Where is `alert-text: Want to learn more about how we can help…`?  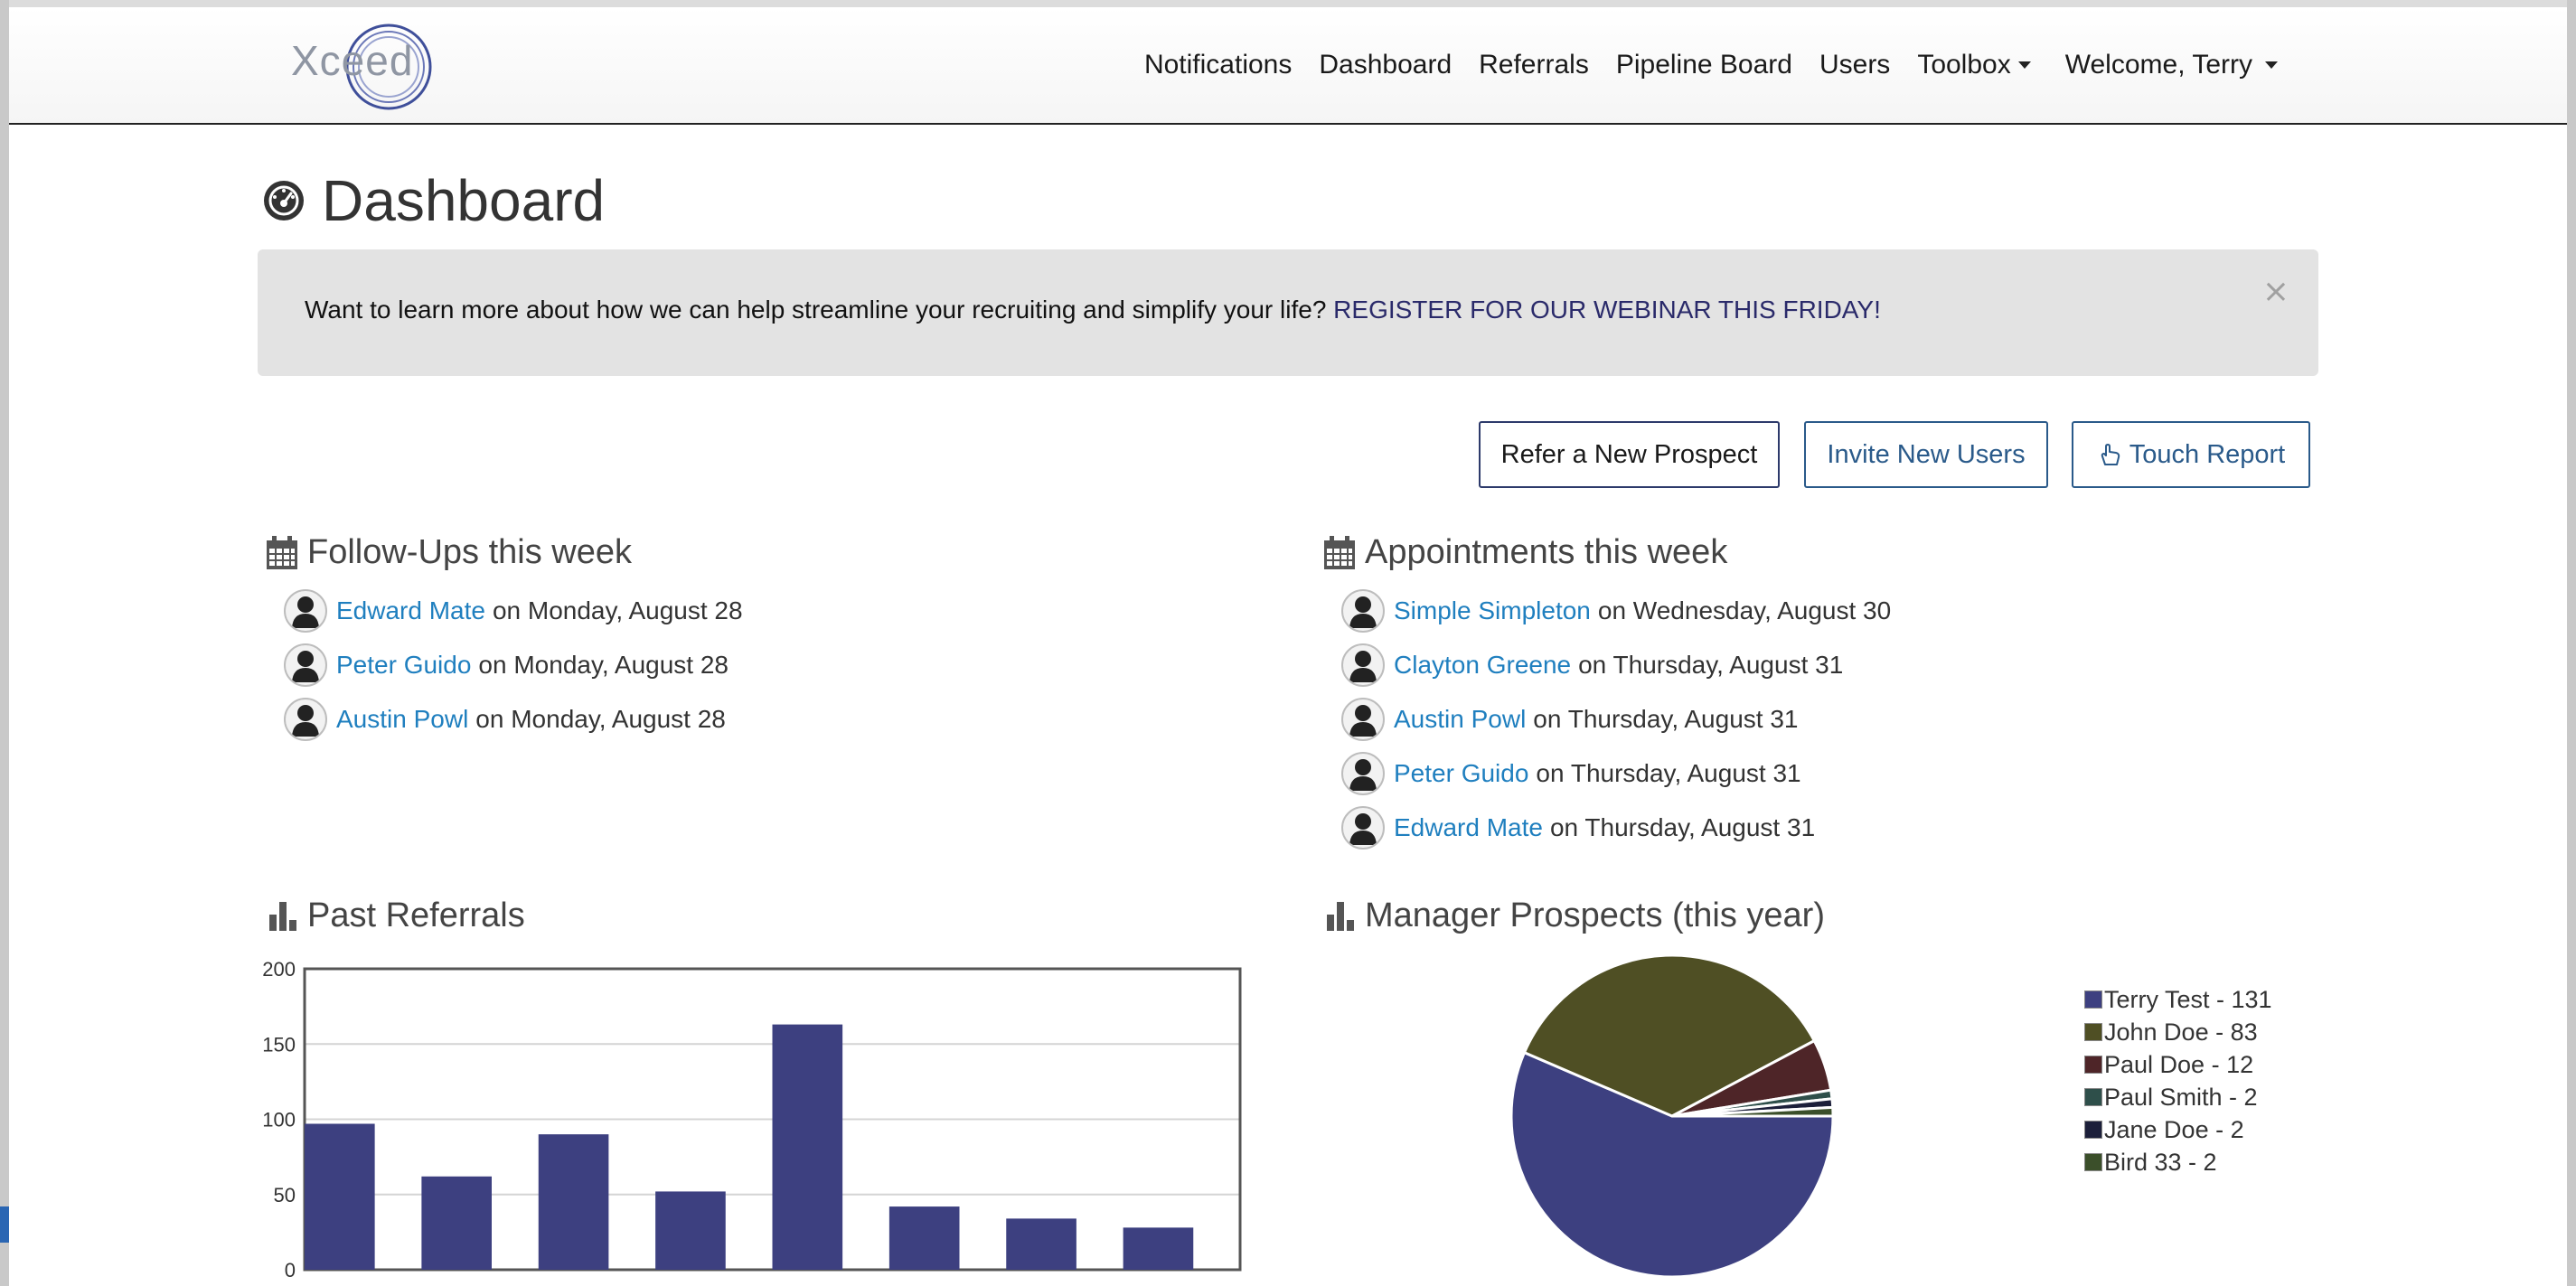 alert-text: Want to learn more about how we can help… is located at coordinates (816, 310).